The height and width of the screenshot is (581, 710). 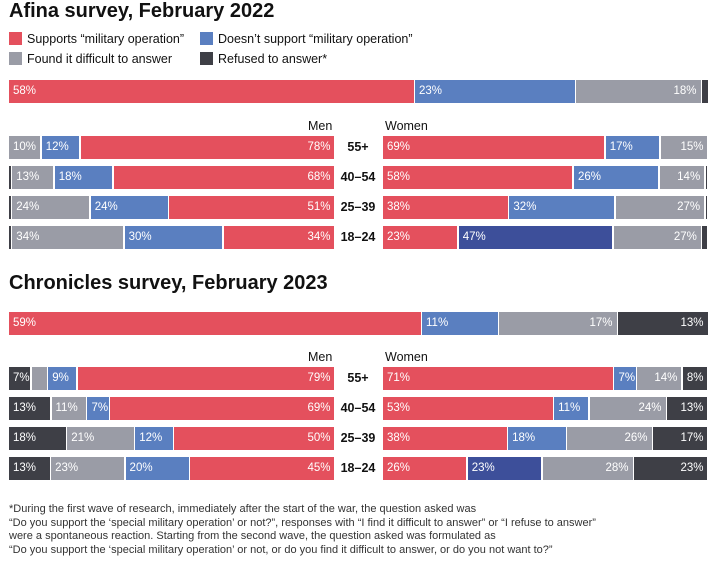 What do you see at coordinates (546, 468) in the screenshot?
I see `women-bar-3: 26% 23% 28% 23%` at bounding box center [546, 468].